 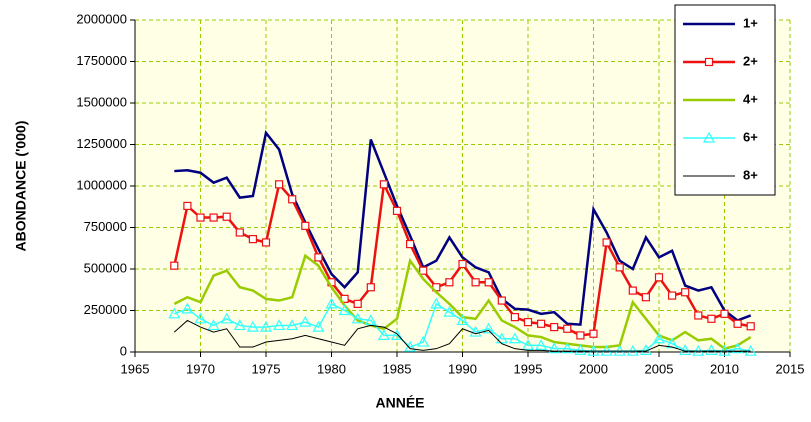 What do you see at coordinates (724, 368) in the screenshot?
I see `x-tick-label: 2010` at bounding box center [724, 368].